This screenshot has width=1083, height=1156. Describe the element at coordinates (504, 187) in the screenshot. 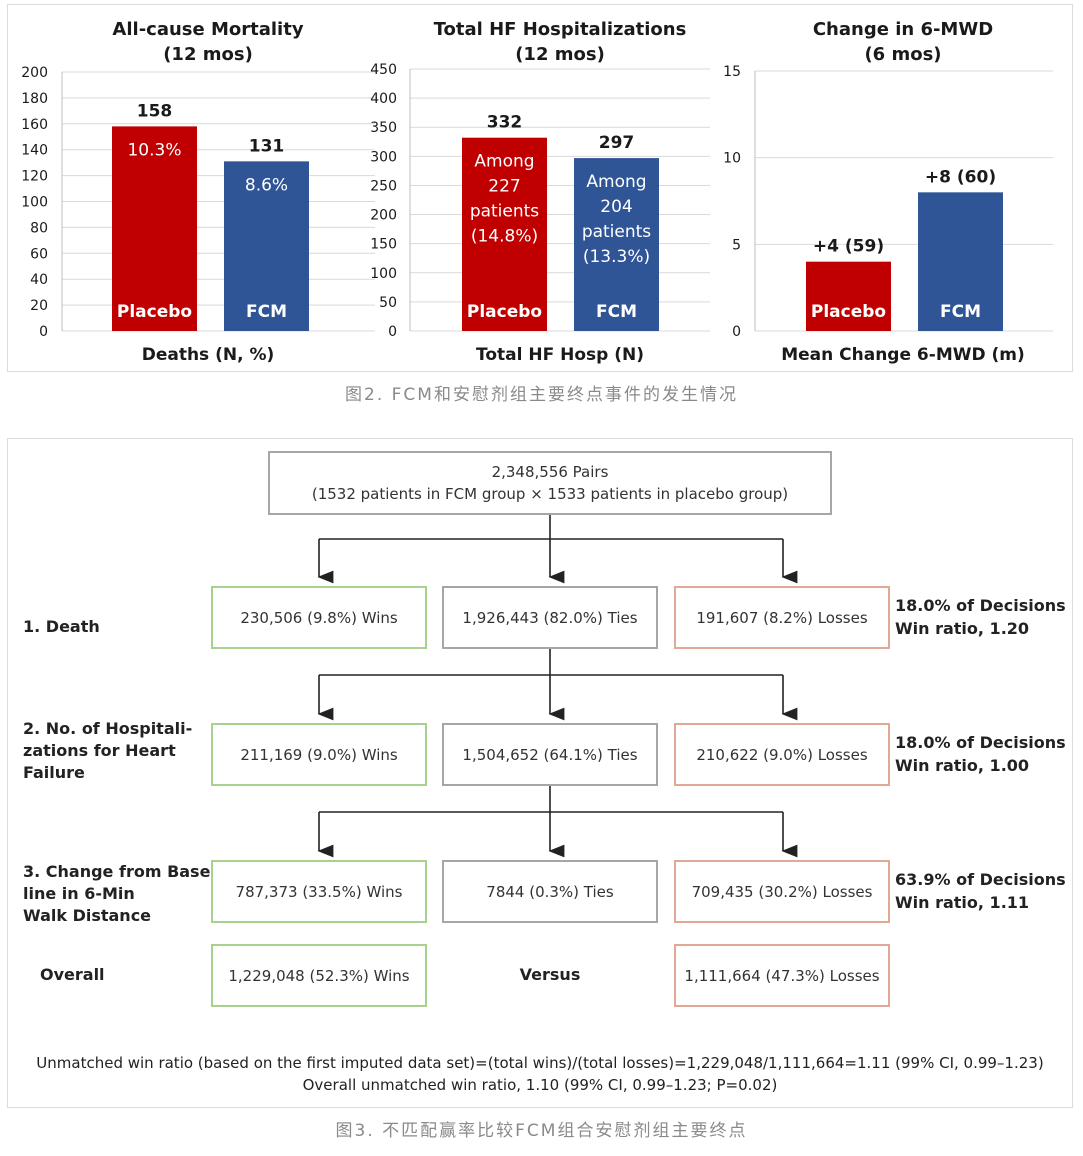

I see `chart-2-bar-inner-label: 227` at that location.